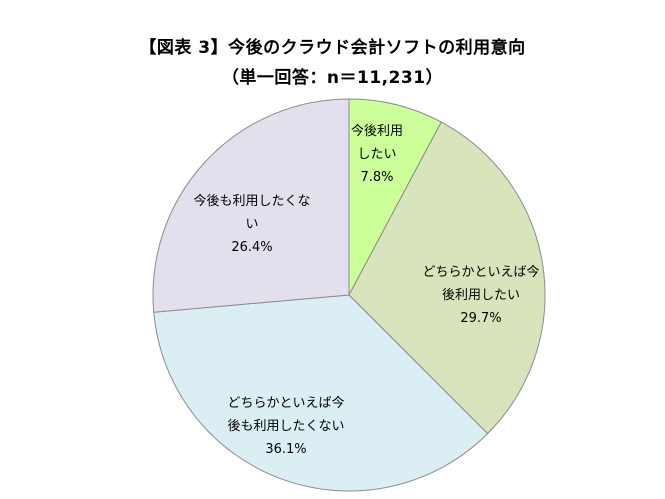  What do you see at coordinates (332, 78) in the screenshot?
I see `chart-subtitle: （単一回答：n＝11,231）` at bounding box center [332, 78].